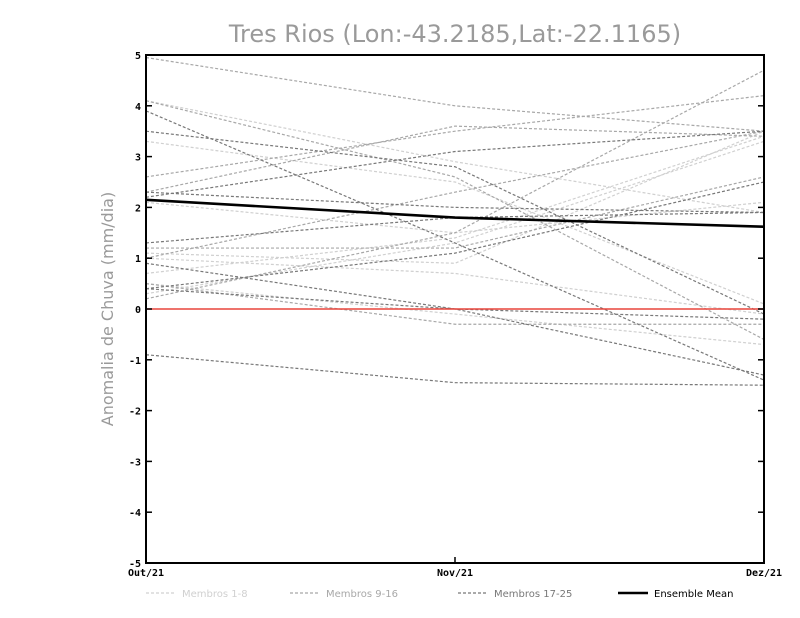  What do you see at coordinates (135, 513) in the screenshot?
I see `y-tick-label: -4` at bounding box center [135, 513].